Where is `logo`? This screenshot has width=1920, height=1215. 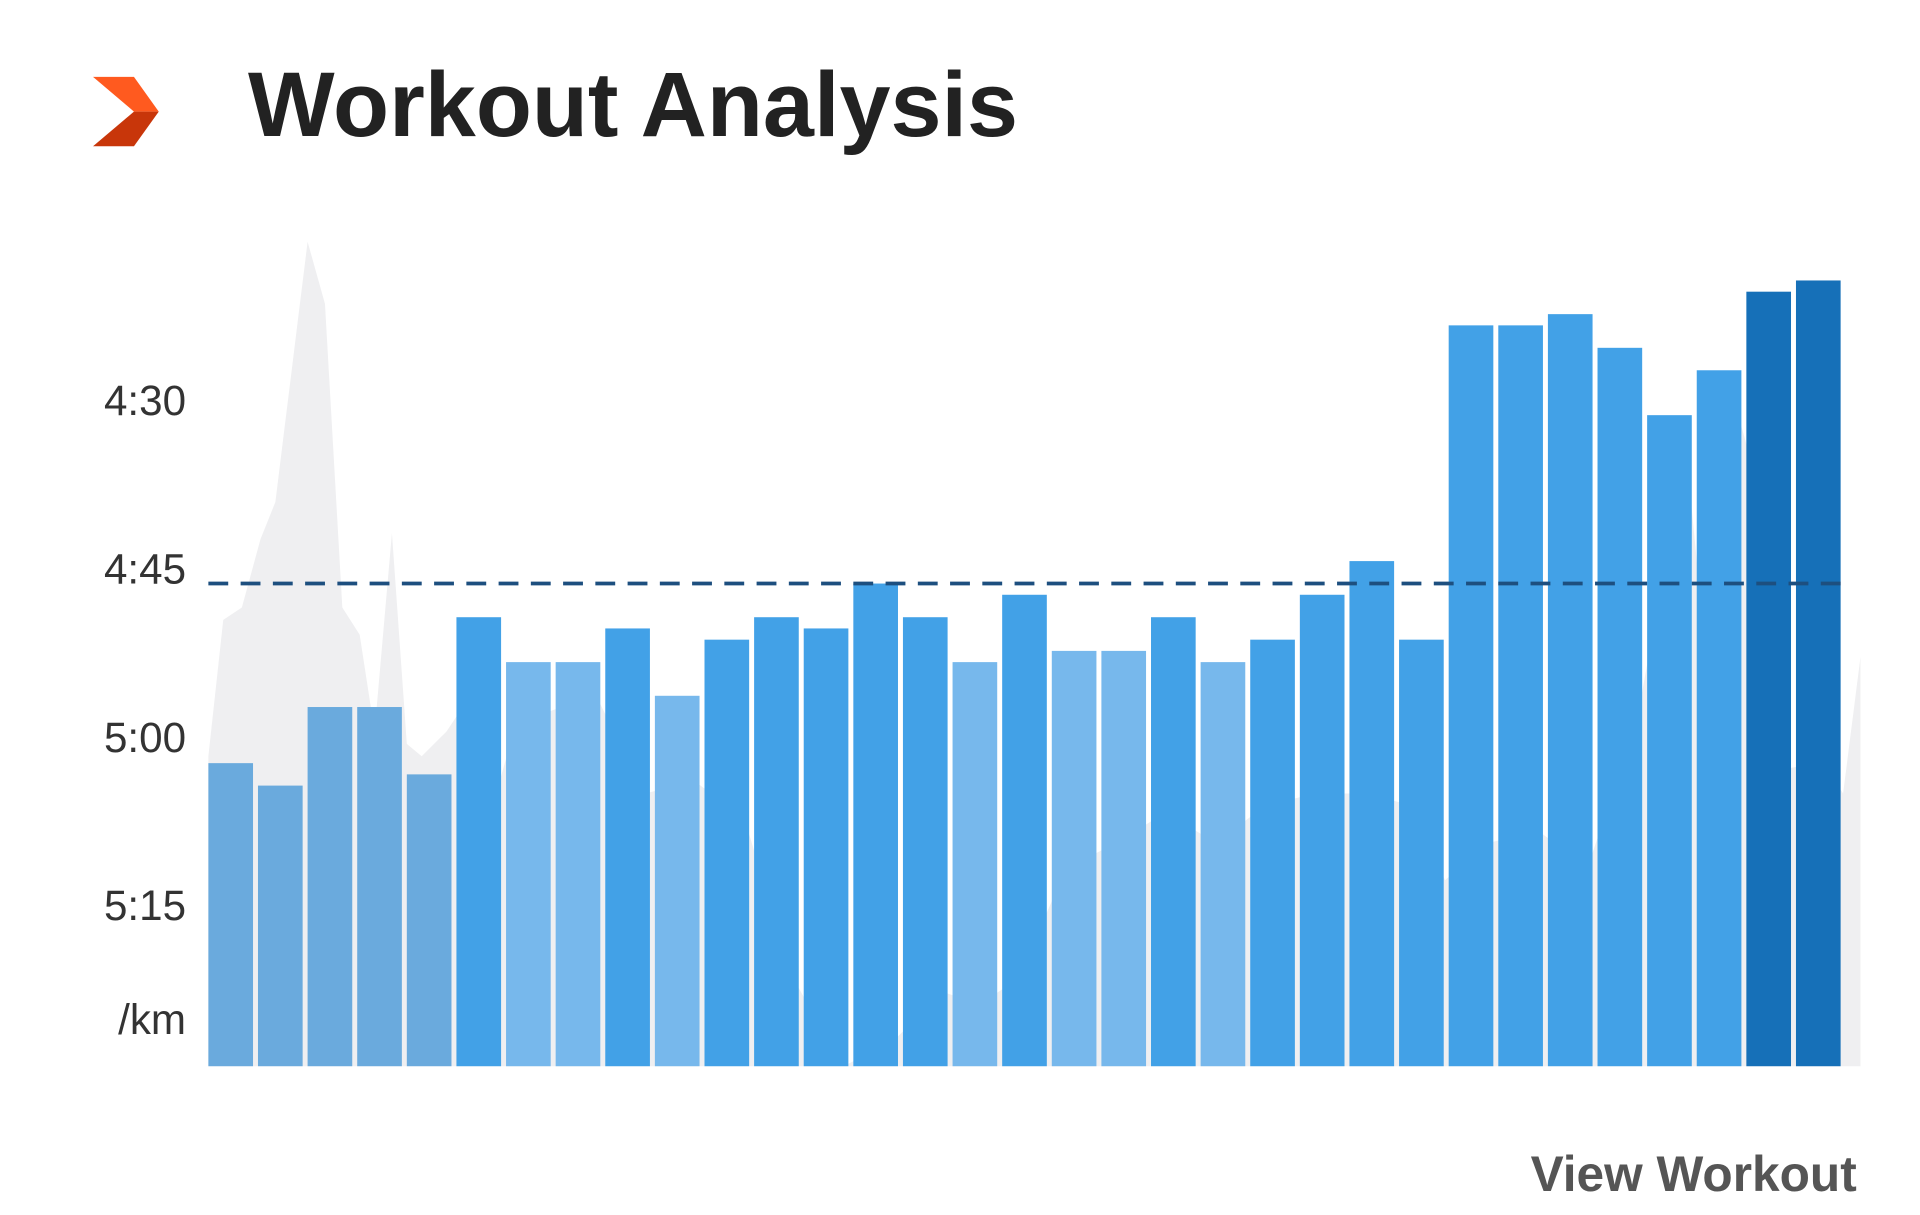
logo is located at coordinates (126, 111).